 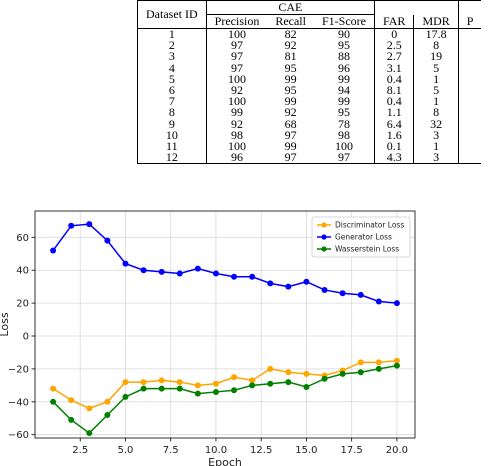 I want to click on table-cell: 6.4, so click(x=393, y=124).